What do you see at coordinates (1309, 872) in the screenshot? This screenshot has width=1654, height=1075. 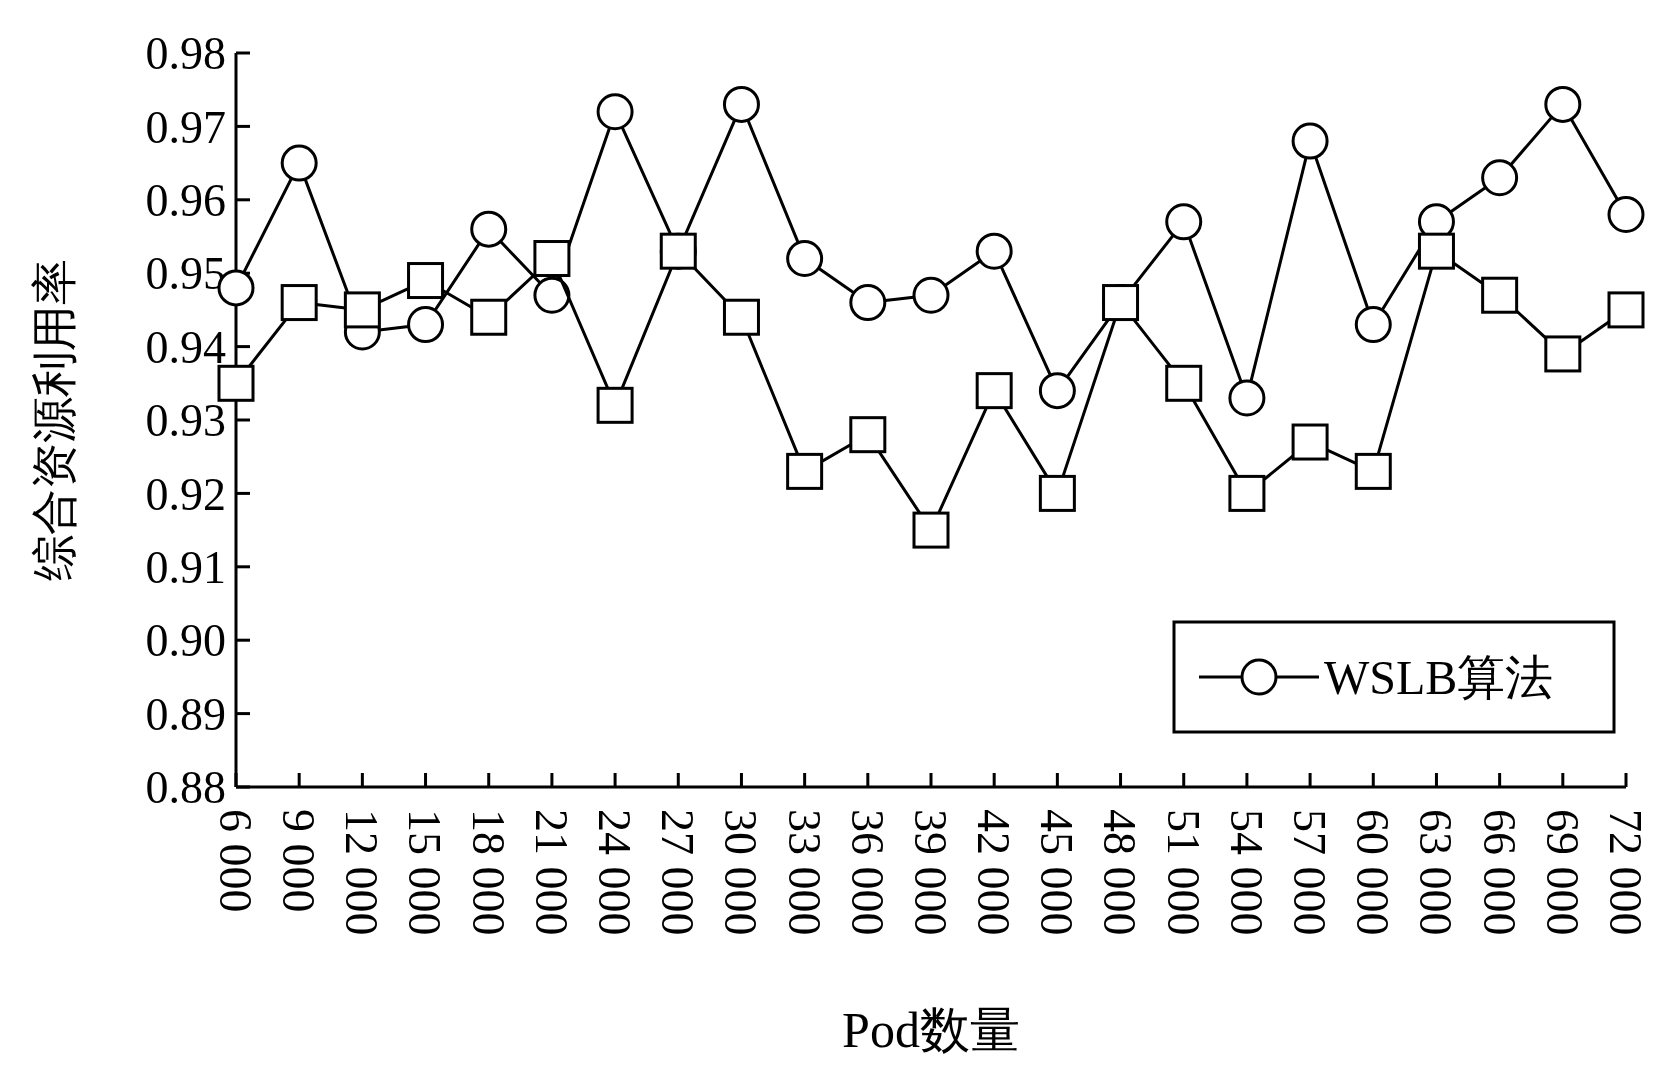 I see `x-tick-label: 57 000` at bounding box center [1309, 872].